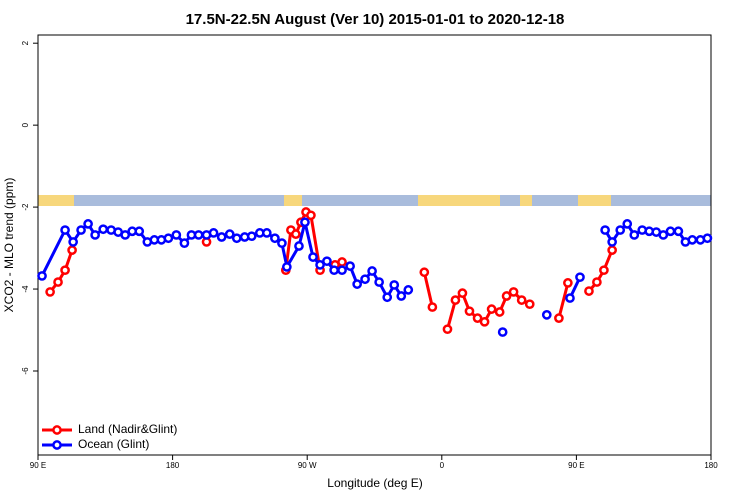  I want to click on x-axis-label: Longitude (deg E), so click(374, 483).